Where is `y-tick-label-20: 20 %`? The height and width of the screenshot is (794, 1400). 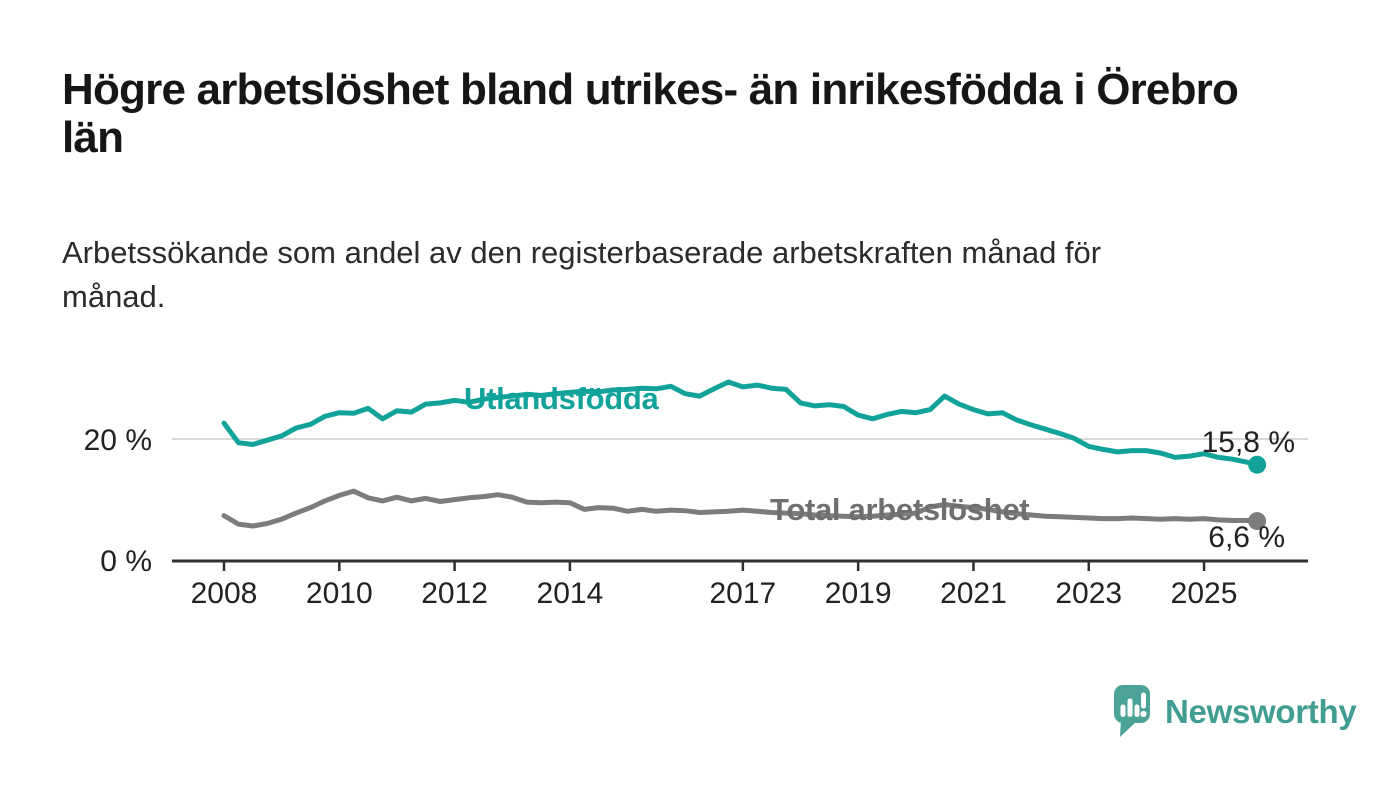 y-tick-label-20: 20 % is located at coordinates (117, 440).